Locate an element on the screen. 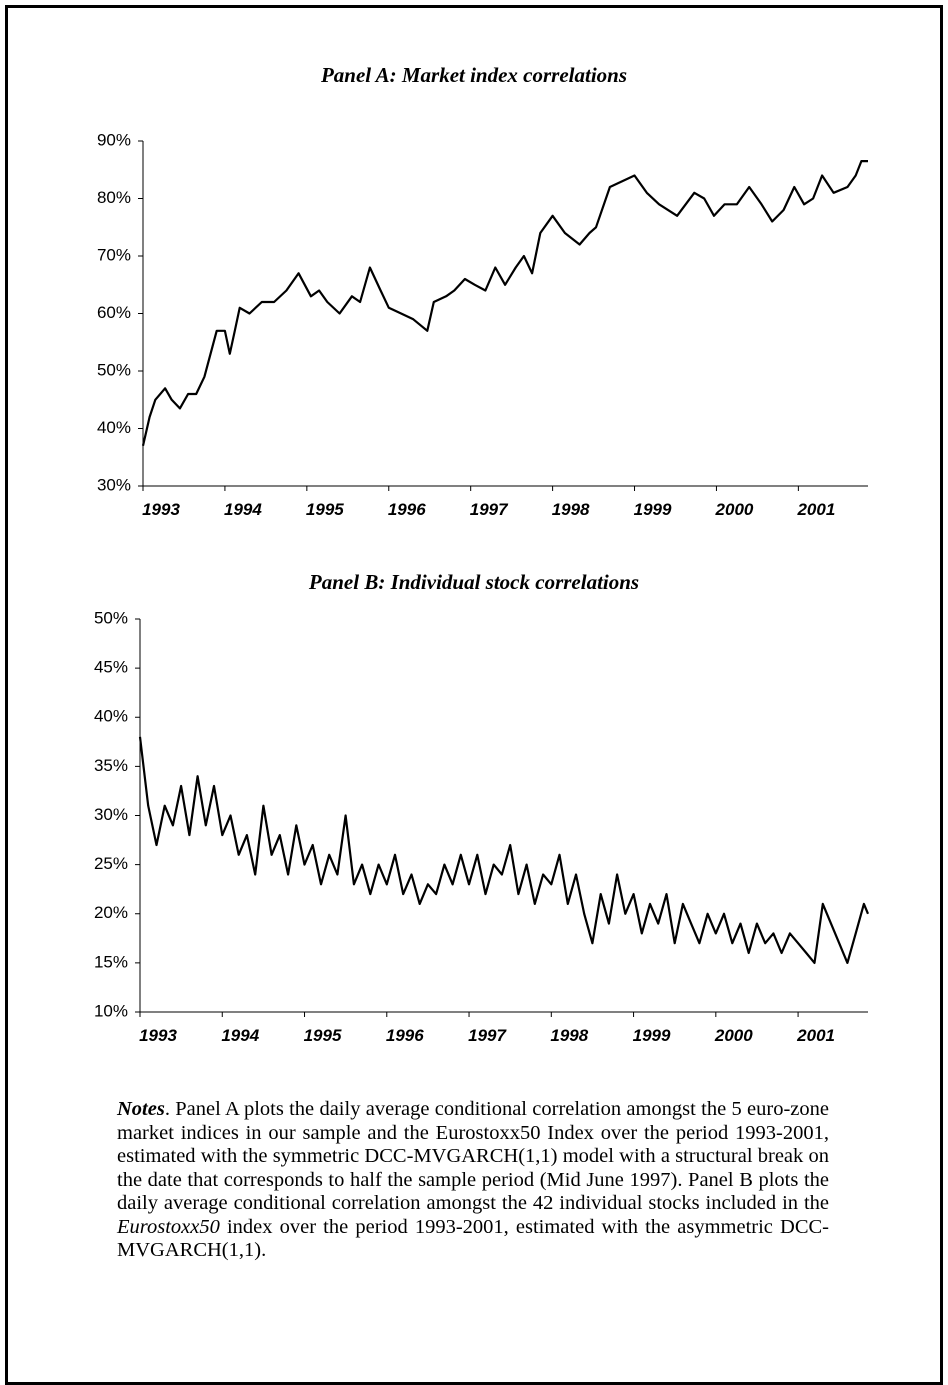 The image size is (948, 1385). y-tick-label: 90% is located at coordinates (114, 139).